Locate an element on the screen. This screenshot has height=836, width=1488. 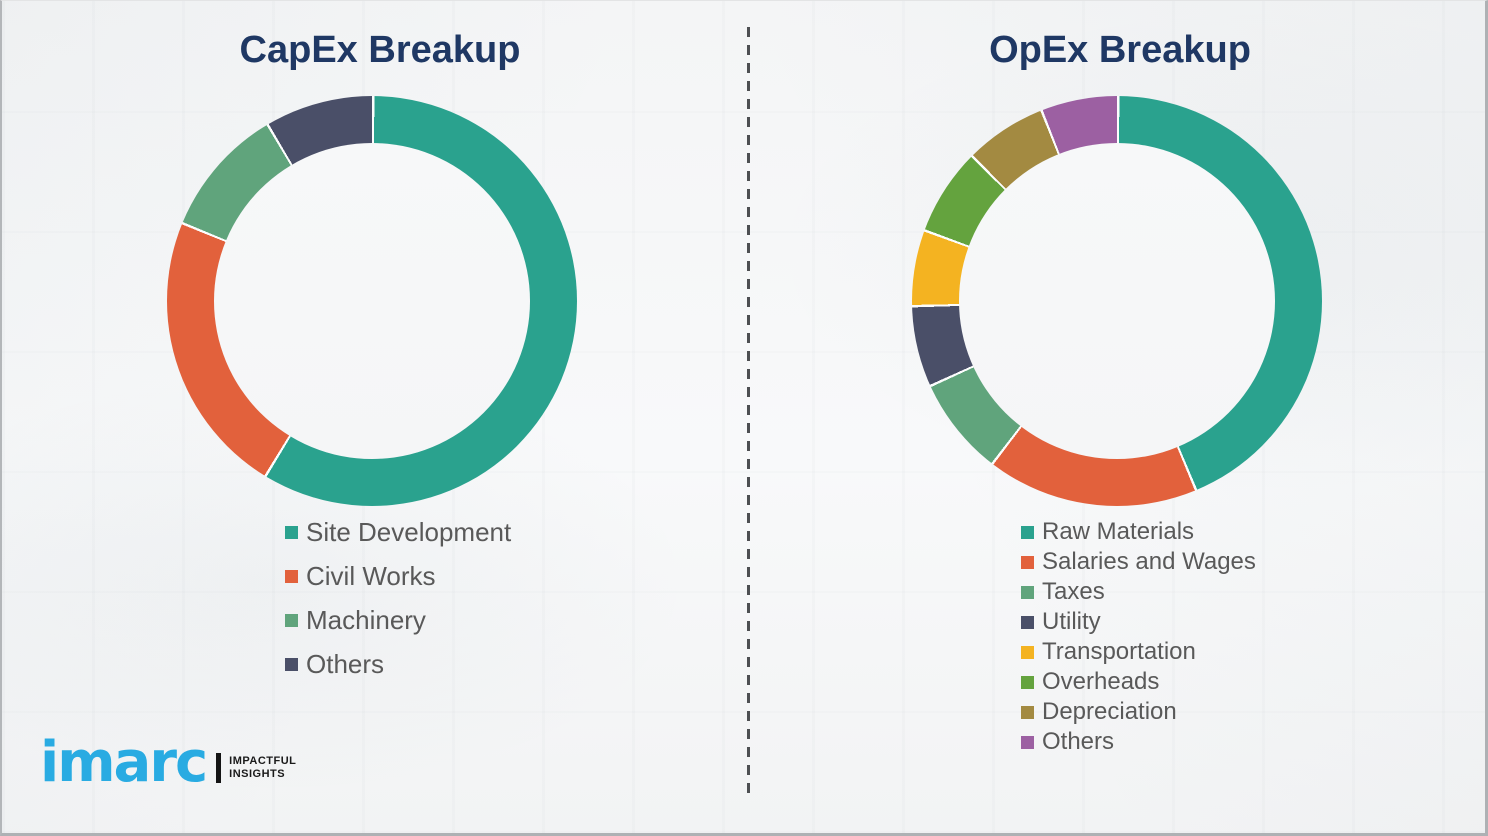
legend-item-utility: Utility is located at coordinates (1138, 622).